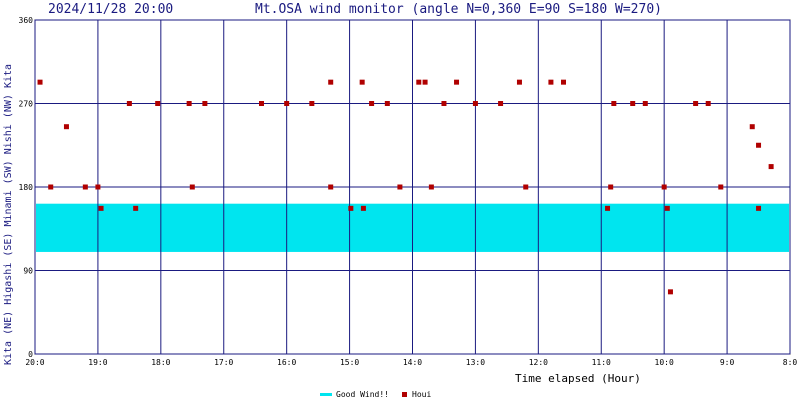 The image size is (800, 400). I want to click on legend-label-good-wind: Good Wind!!, so click(362, 394).